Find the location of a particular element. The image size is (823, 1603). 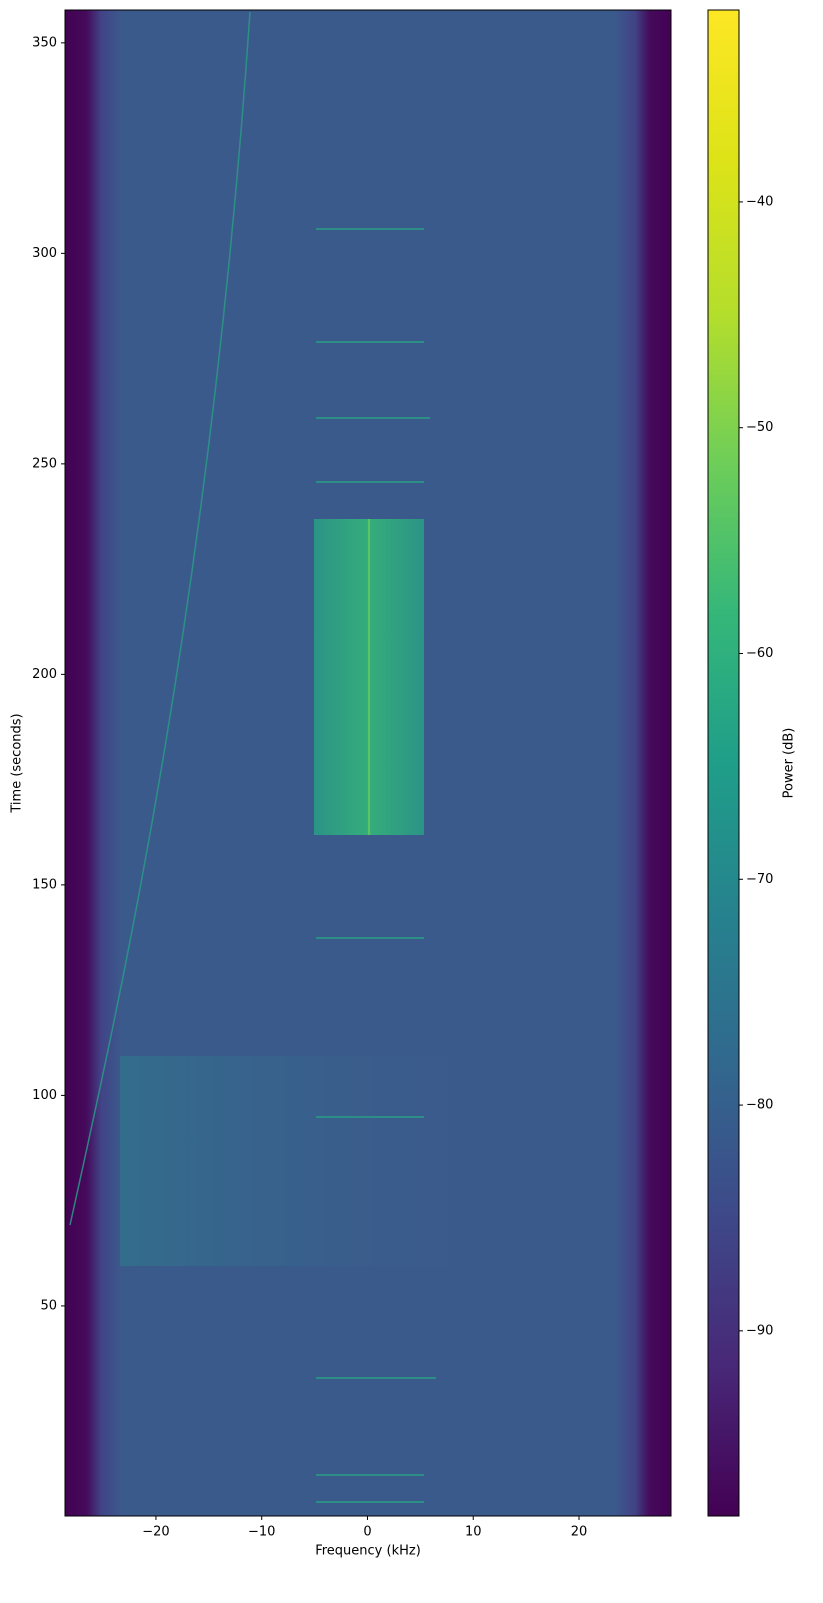

colorbar-label: Power (dB) is located at coordinates (789, 763).